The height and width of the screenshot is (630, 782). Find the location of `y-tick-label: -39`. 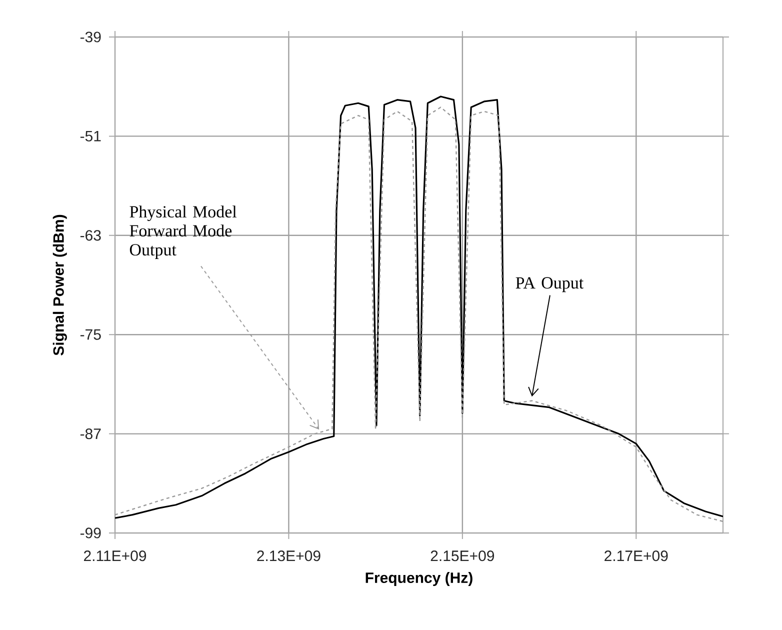

y-tick-label: -39 is located at coordinates (90, 37).